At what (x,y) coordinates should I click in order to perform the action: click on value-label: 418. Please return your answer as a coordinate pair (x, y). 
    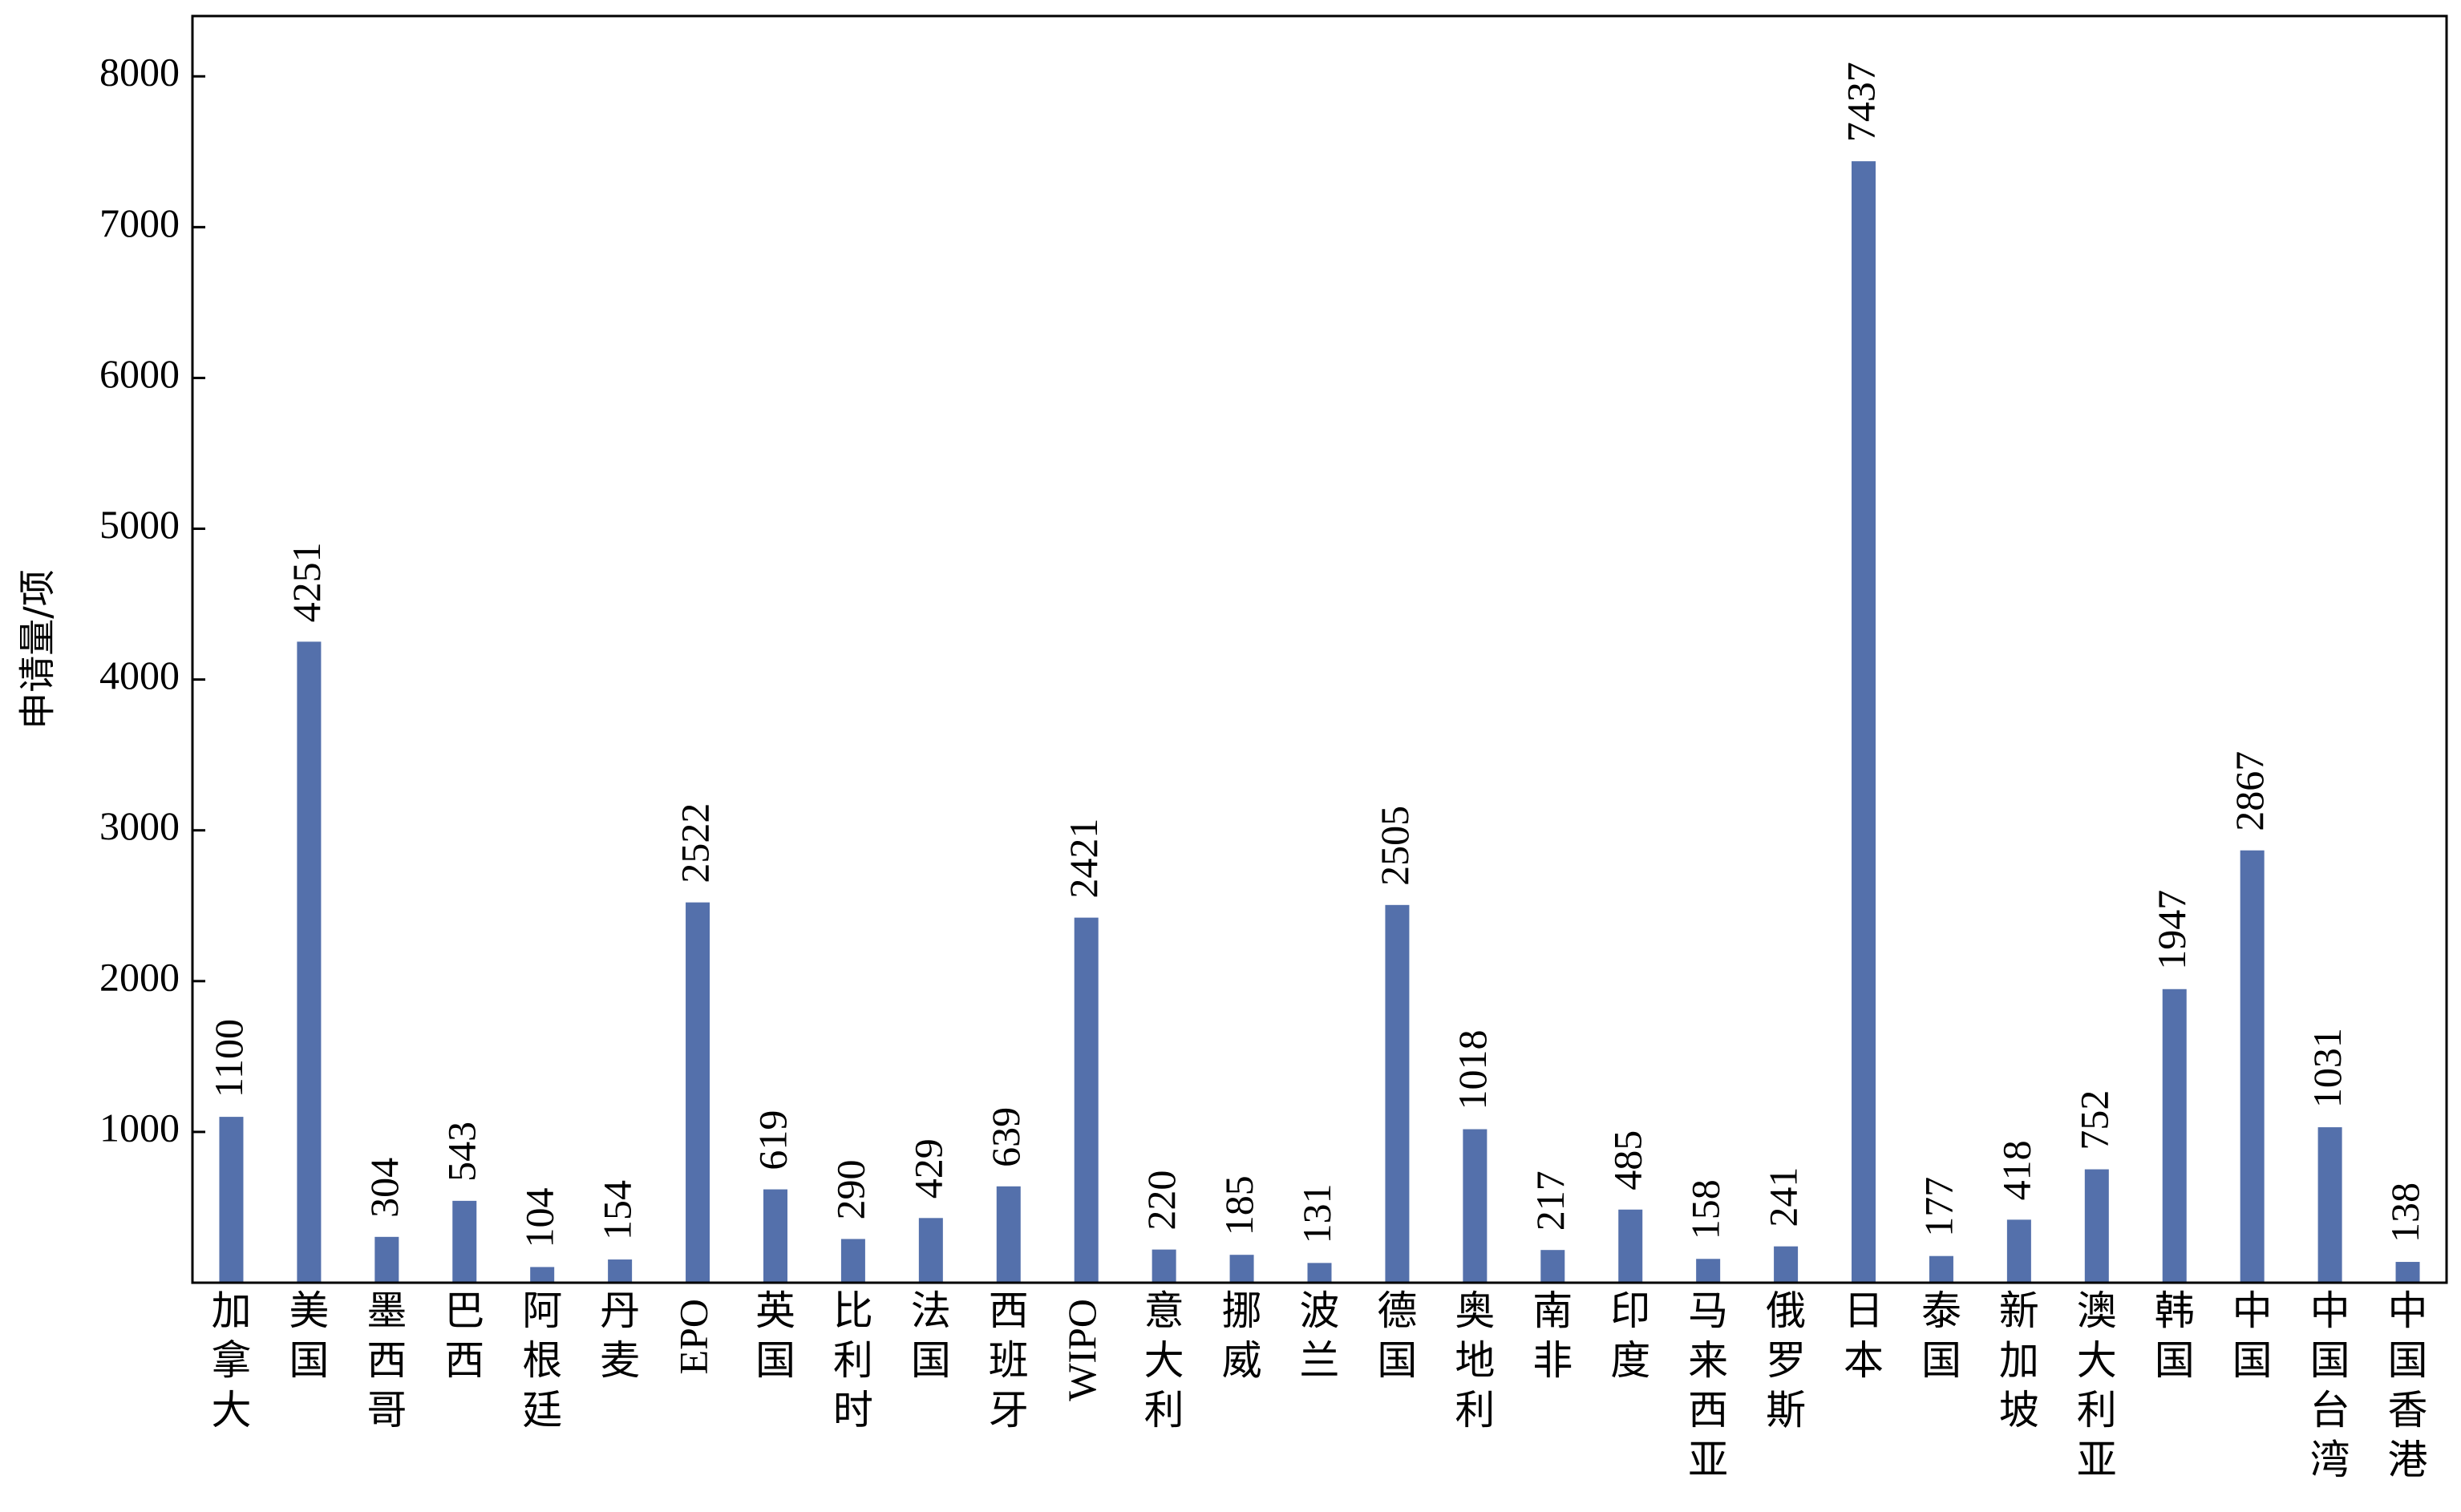
    Looking at the image, I should click on (2015, 1170).